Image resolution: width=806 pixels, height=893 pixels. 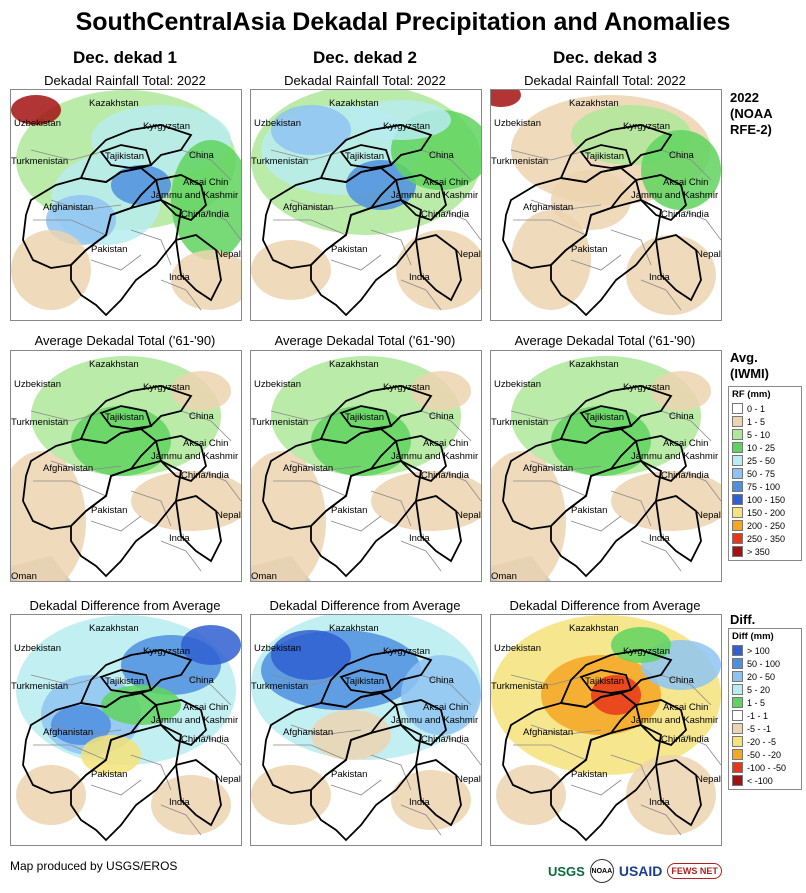 I want to click on rainfall-legend-label: 150 - 200, so click(x=766, y=512).